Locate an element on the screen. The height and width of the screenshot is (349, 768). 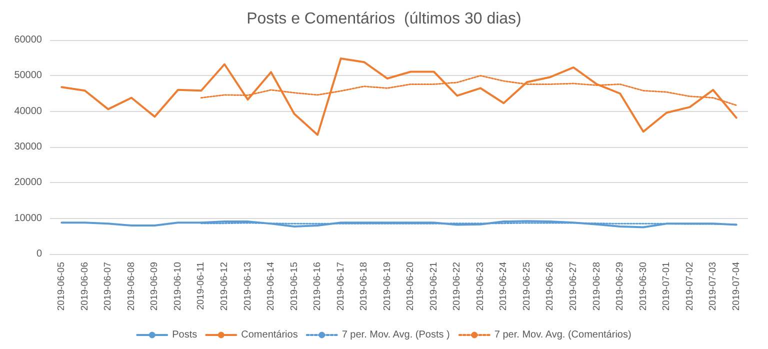
x-tick-label: 2019-06-09 is located at coordinates (154, 286).